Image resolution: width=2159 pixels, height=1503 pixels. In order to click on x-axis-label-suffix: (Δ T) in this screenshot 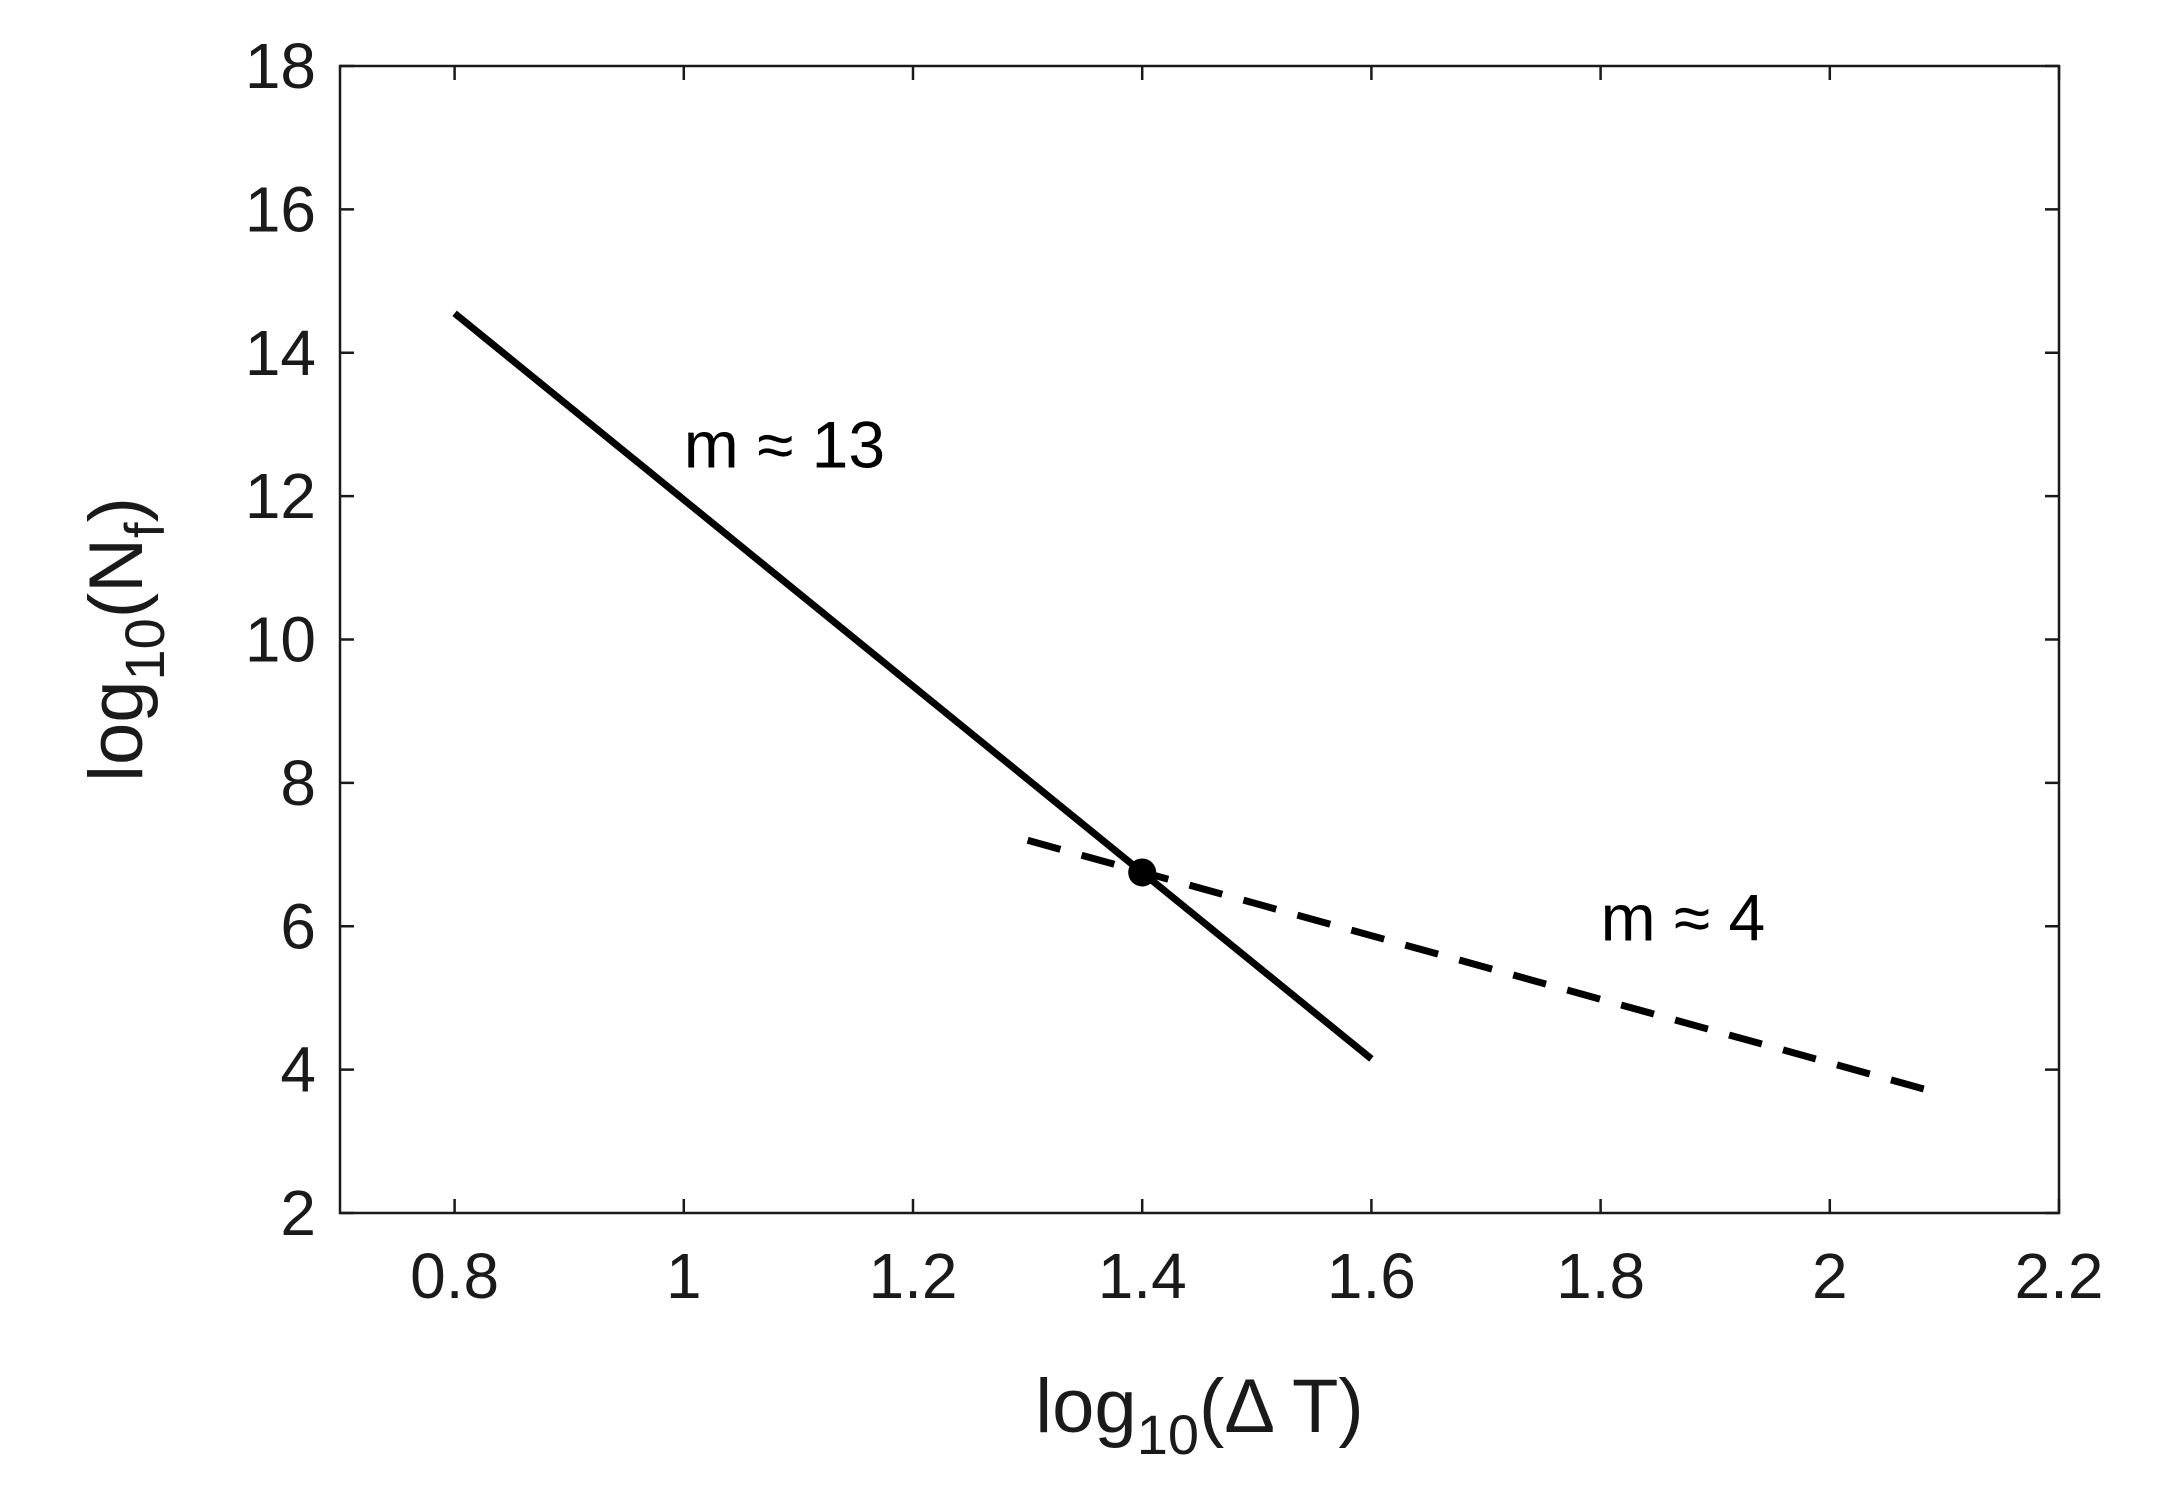, I will do `click(1281, 1406)`.